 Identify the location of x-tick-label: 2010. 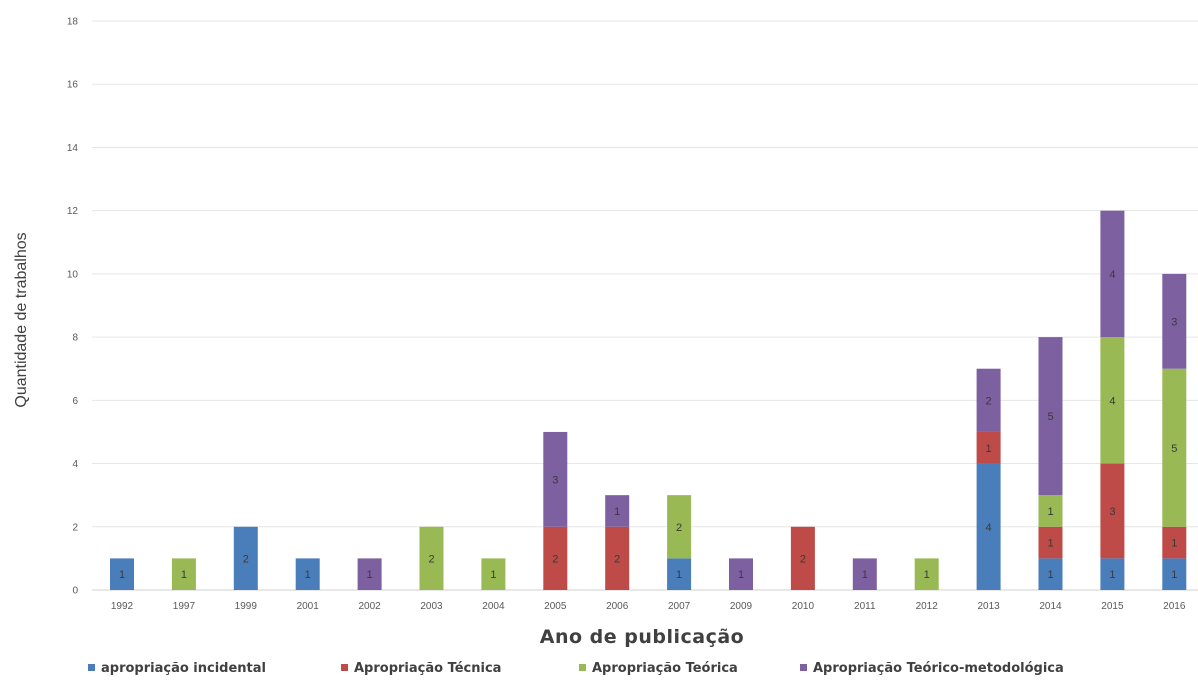
(803, 606).